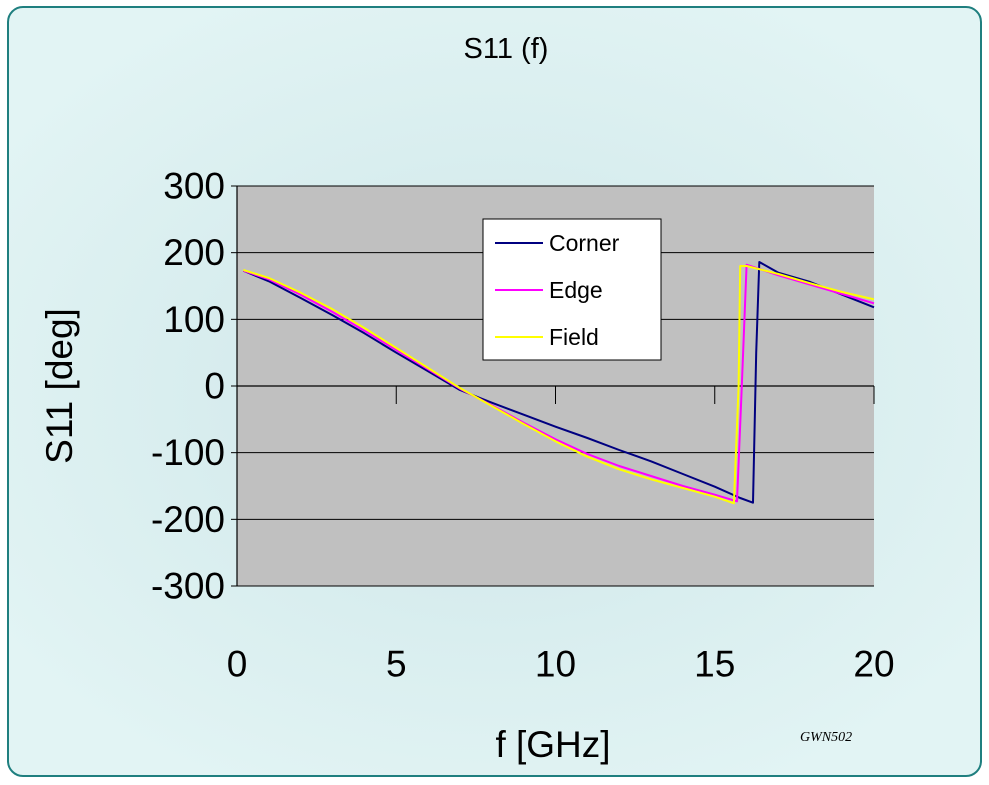  I want to click on y-tick-label: 0, so click(214, 386).